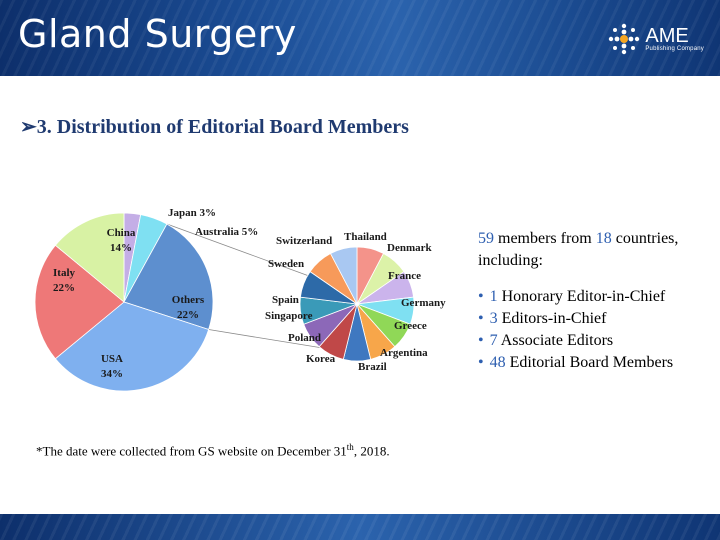 This screenshot has height=540, width=720. What do you see at coordinates (360, 38) in the screenshot?
I see `header-banner: Gland Surgery AME Publishing Company` at bounding box center [360, 38].